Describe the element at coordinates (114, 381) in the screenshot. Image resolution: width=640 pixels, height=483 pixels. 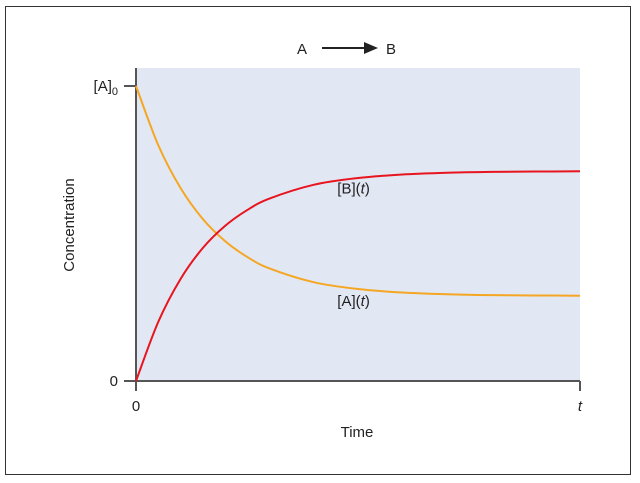
I see `y-tick-label: 0` at that location.